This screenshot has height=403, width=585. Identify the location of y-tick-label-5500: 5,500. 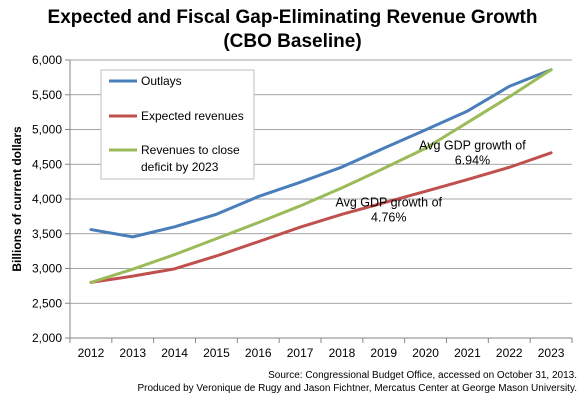
(47, 95).